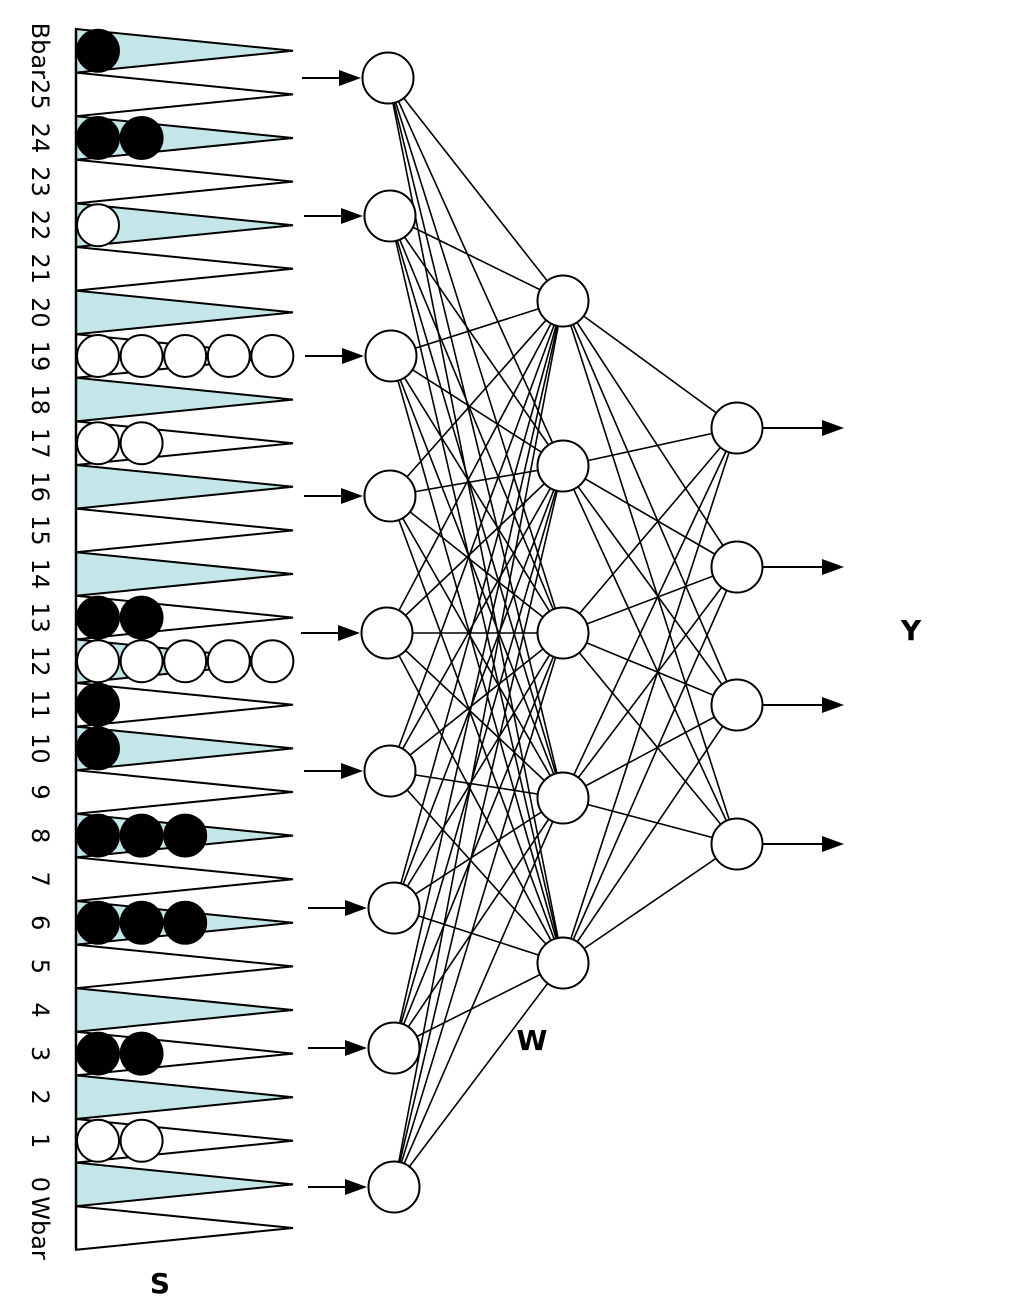 This screenshot has width=1029, height=1297. I want to click on point-label: 18, so click(40, 399).